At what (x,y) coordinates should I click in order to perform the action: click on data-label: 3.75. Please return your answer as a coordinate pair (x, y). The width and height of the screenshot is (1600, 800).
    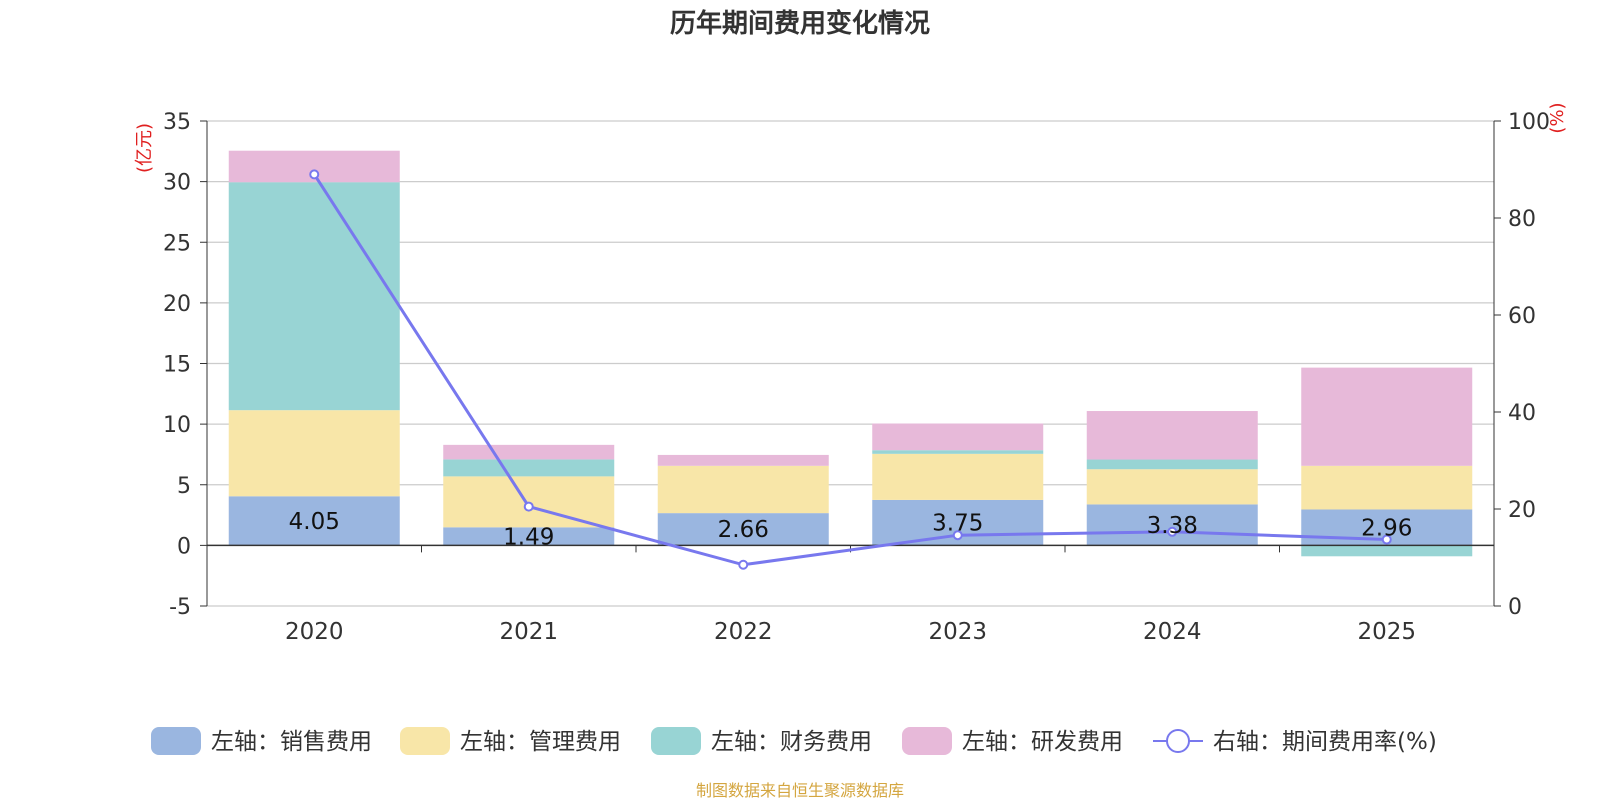
    Looking at the image, I should click on (957, 524).